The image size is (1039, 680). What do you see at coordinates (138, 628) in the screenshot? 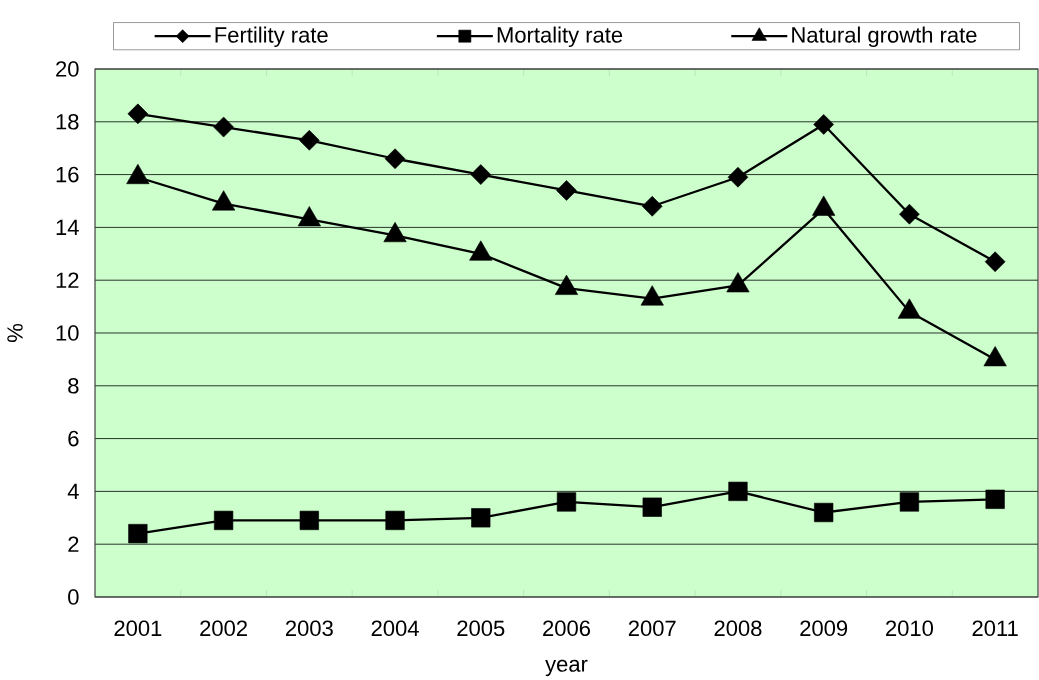
I see `x-tick-label: 2001` at bounding box center [138, 628].